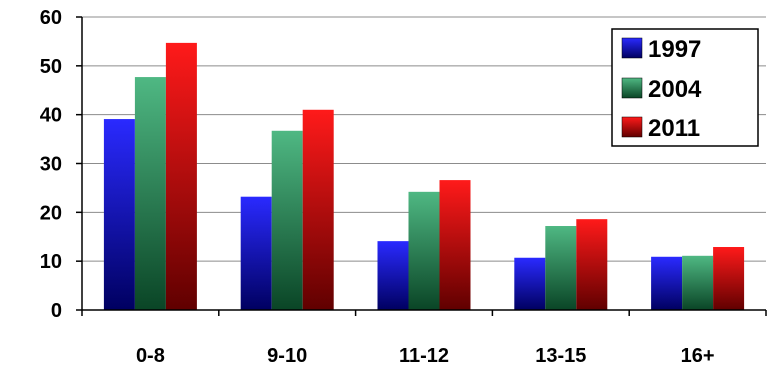 The height and width of the screenshot is (374, 767). What do you see at coordinates (698, 356) in the screenshot?
I see `x-tick-label-16+: 16+` at bounding box center [698, 356].